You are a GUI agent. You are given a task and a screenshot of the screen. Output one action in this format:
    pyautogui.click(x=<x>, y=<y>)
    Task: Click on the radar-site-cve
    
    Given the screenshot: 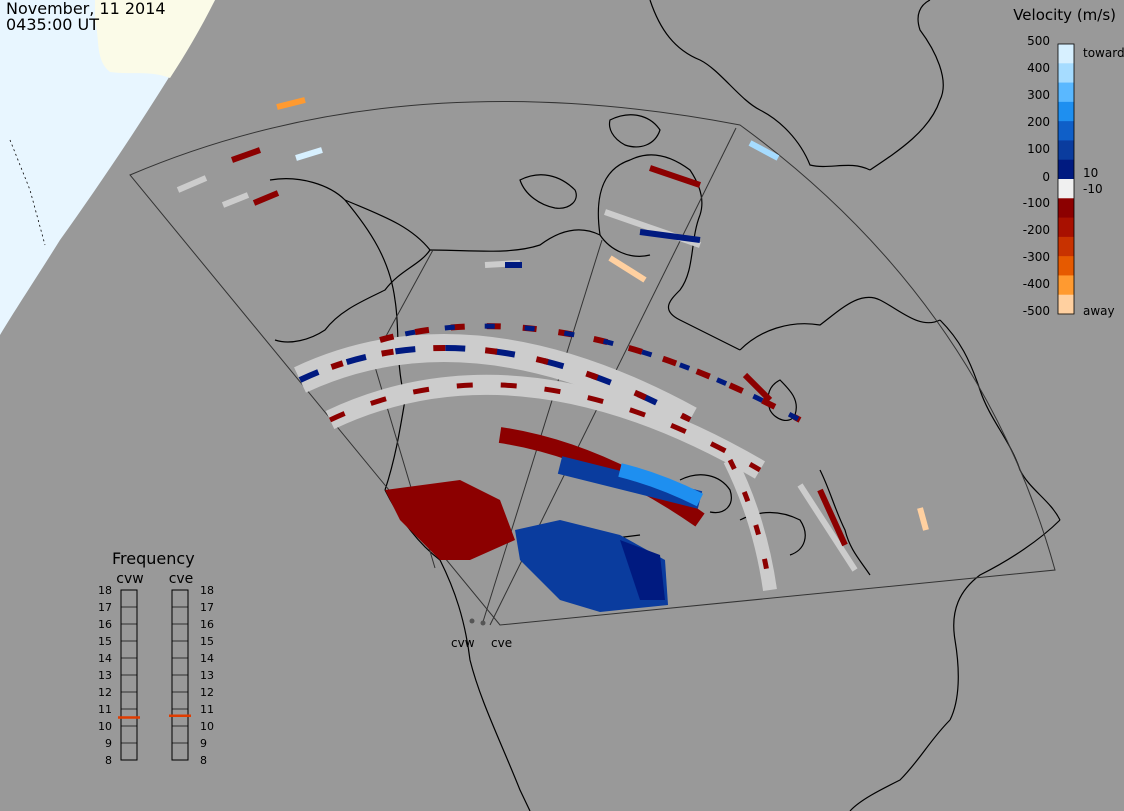 What is the action you would take?
    pyautogui.click(x=483, y=623)
    